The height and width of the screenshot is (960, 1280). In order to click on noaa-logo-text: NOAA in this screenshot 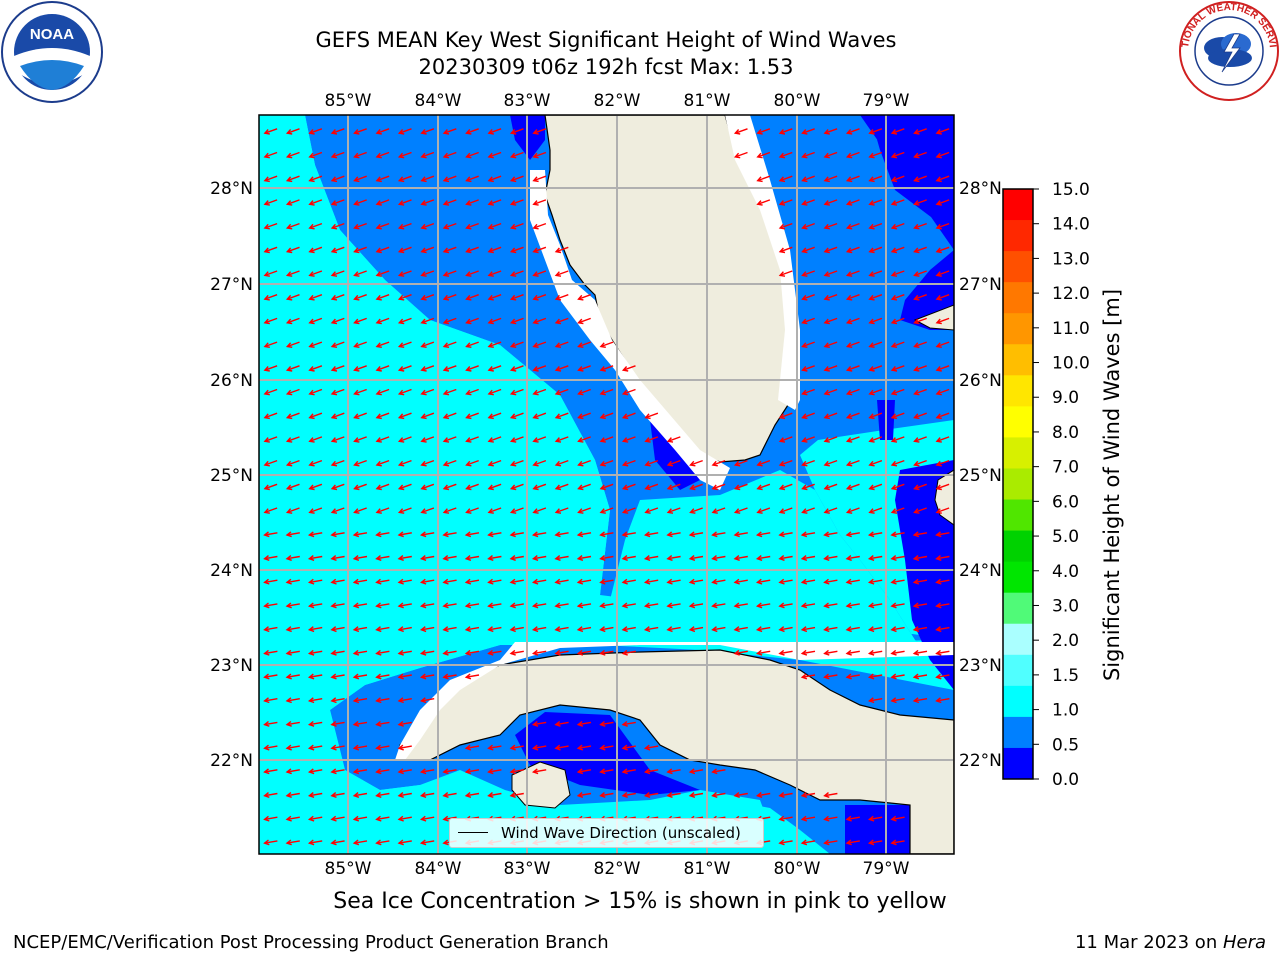, I will do `click(52, 34)`.